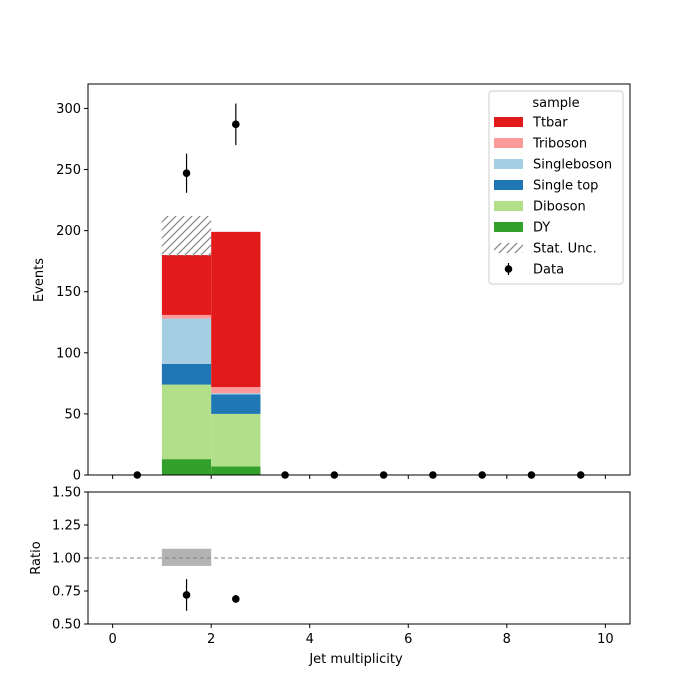 This screenshot has width=700, height=700. What do you see at coordinates (66, 526) in the screenshot?
I see `ratio-y-tick-label: 1.25` at bounding box center [66, 526].